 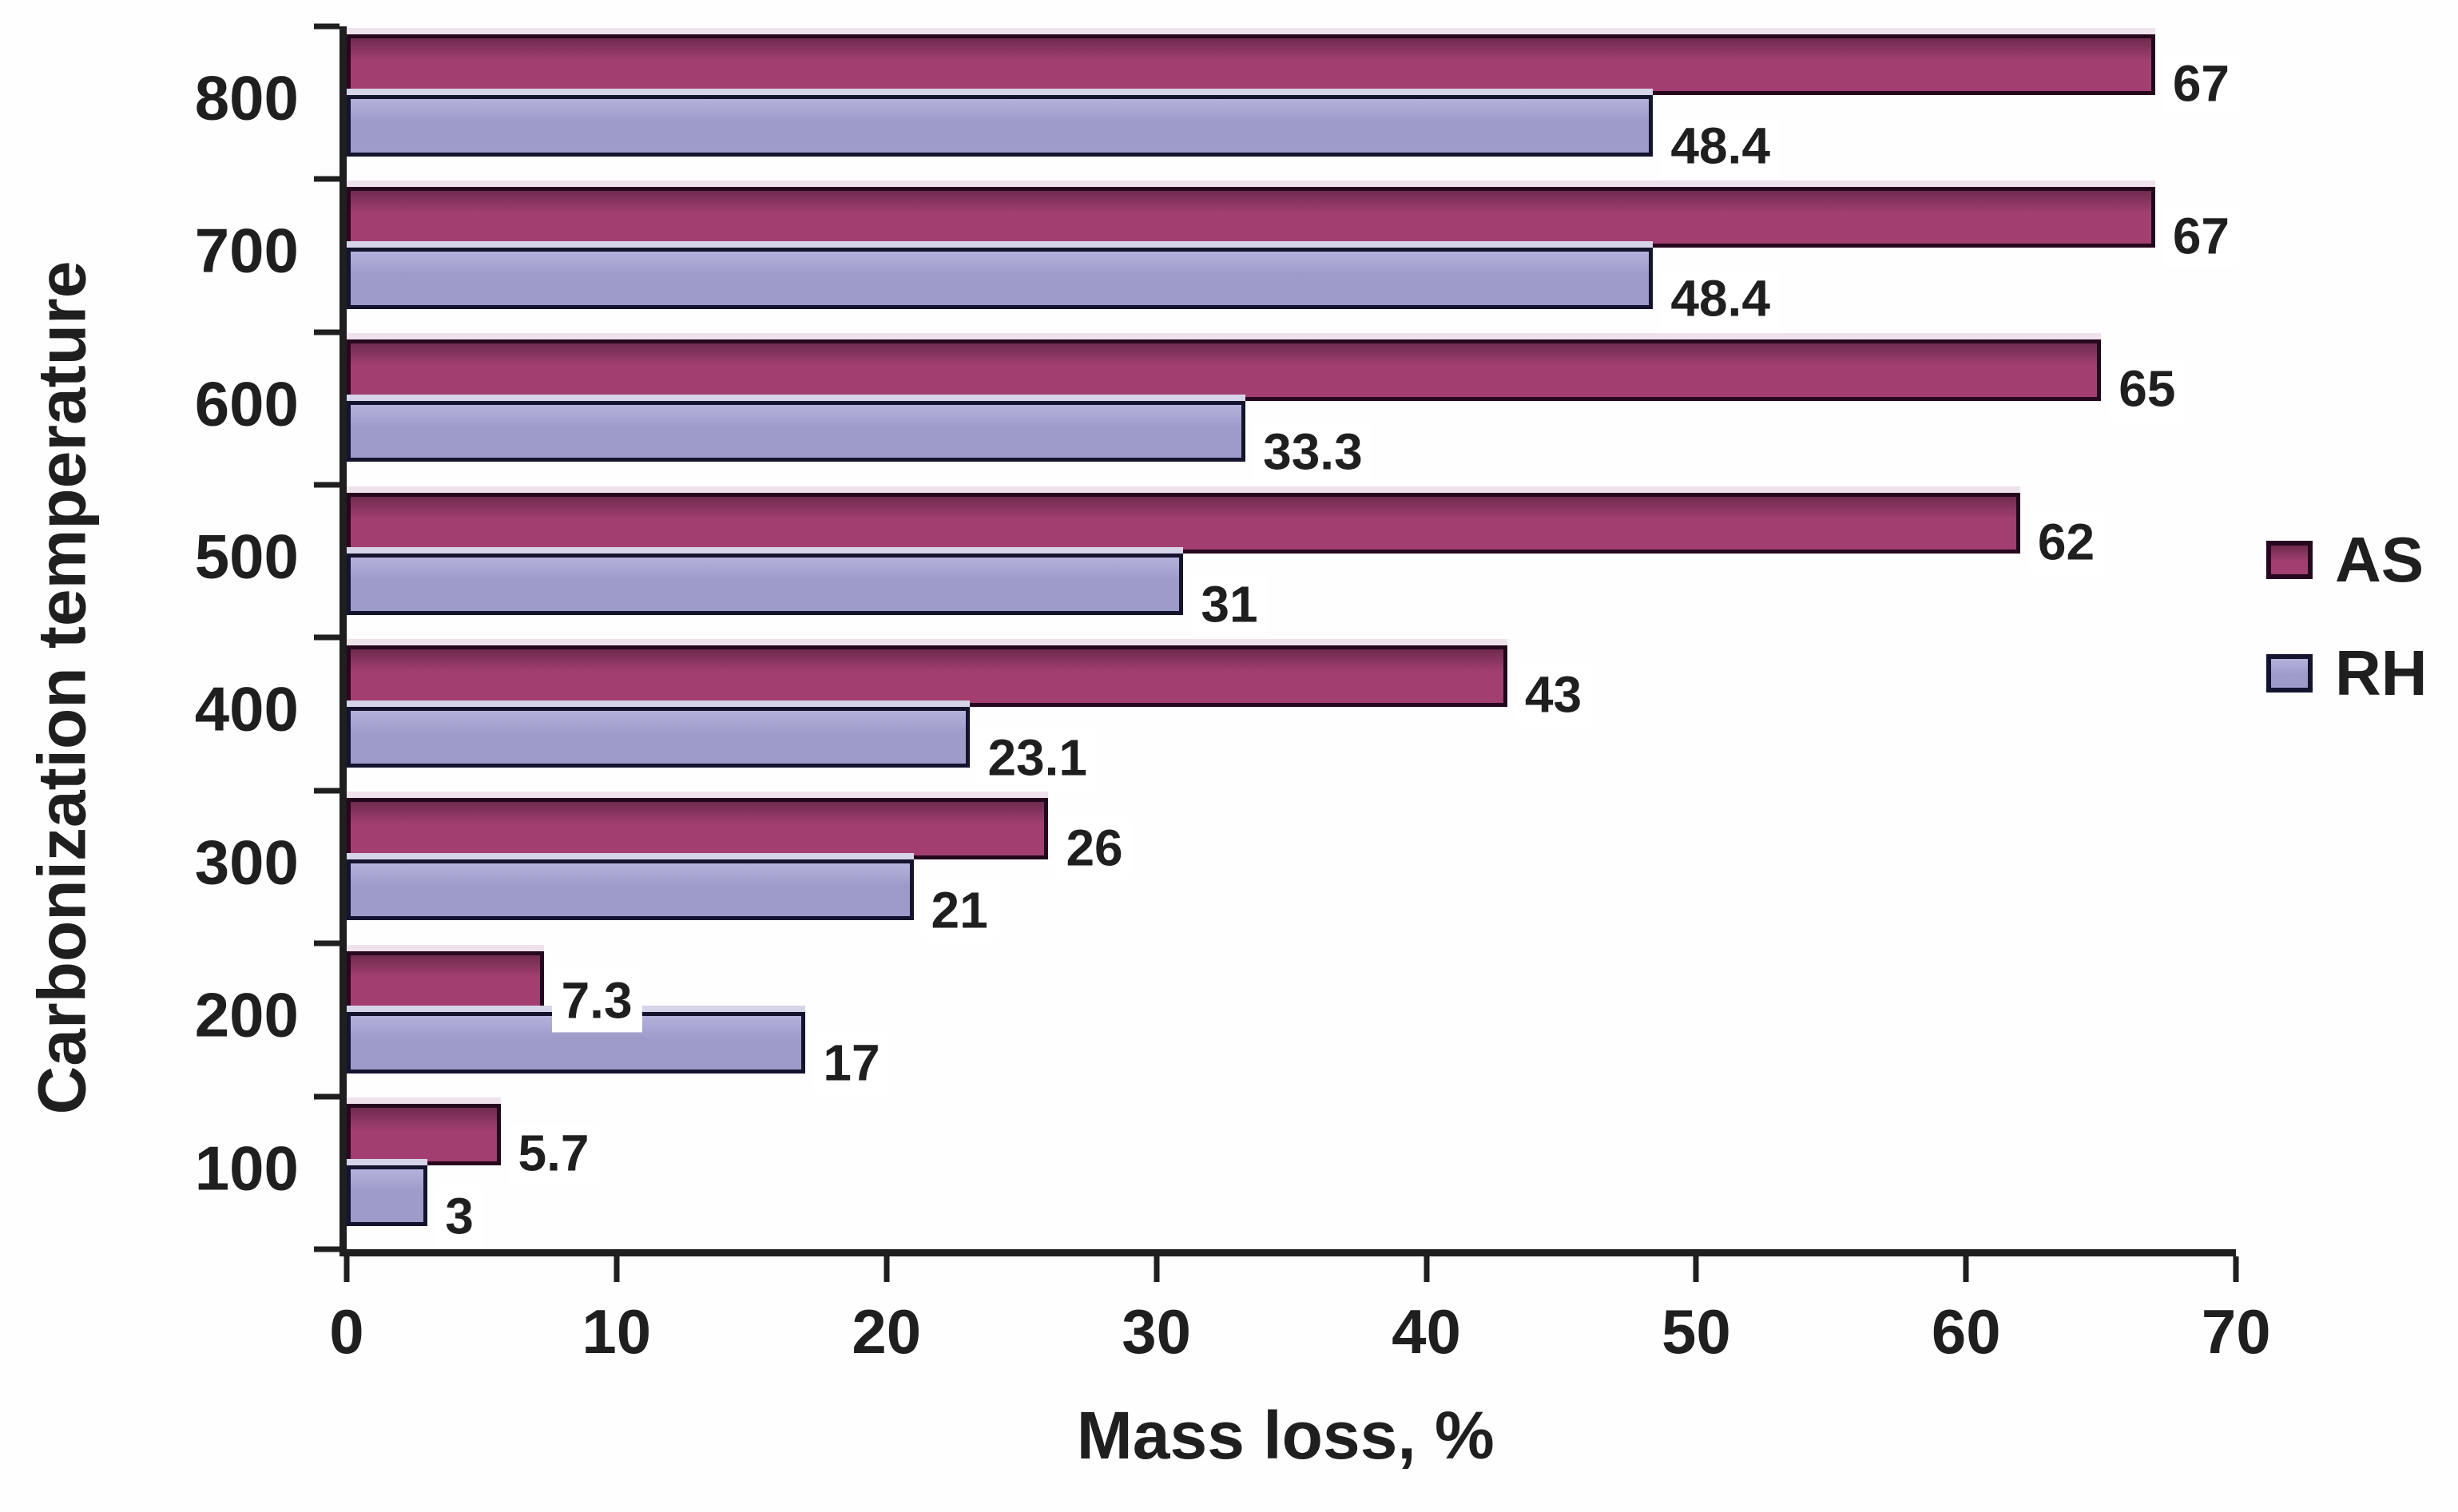 I want to click on x-axis-tick-label-60: 60, so click(x=1966, y=1331).